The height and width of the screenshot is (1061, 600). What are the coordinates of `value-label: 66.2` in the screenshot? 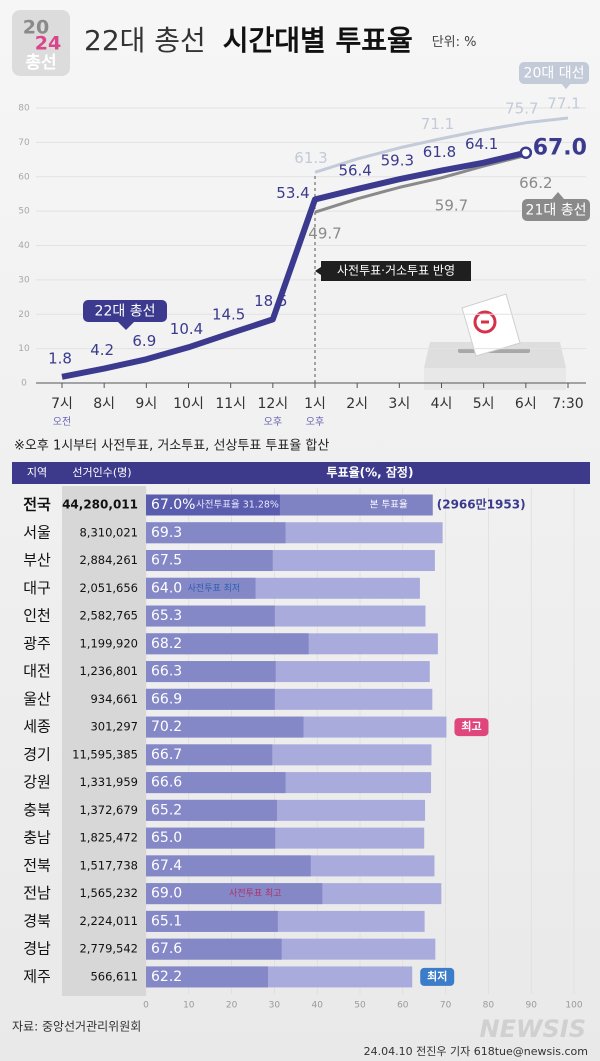 It's located at (535, 183).